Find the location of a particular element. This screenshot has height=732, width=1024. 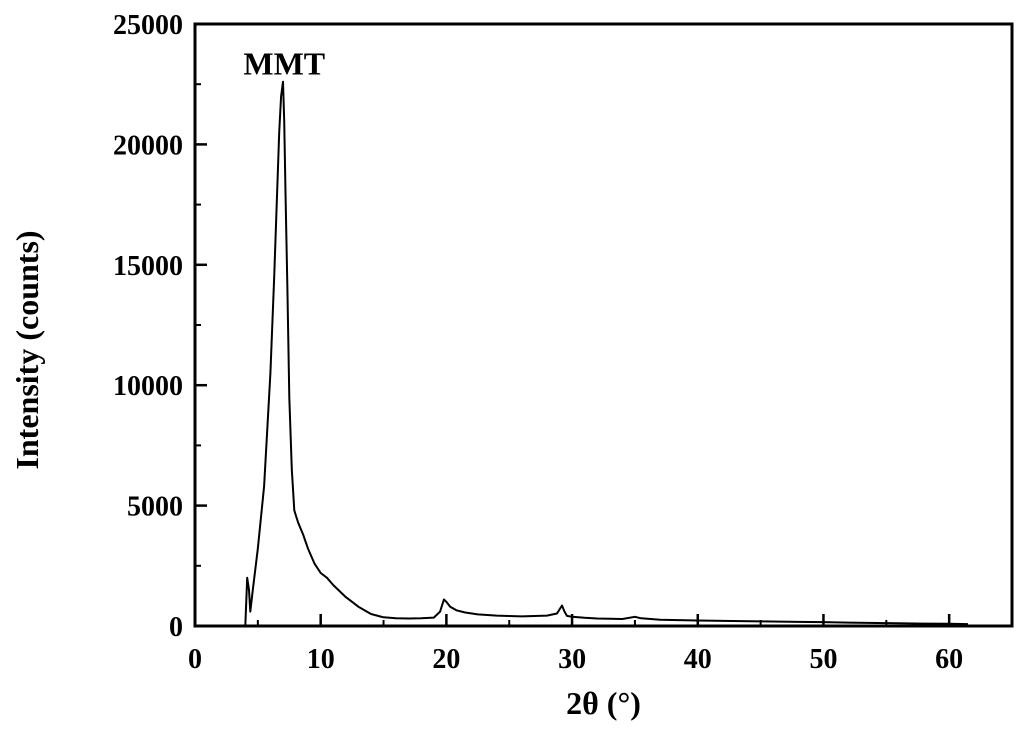

y-tick-label: 10000 is located at coordinates (148, 386).